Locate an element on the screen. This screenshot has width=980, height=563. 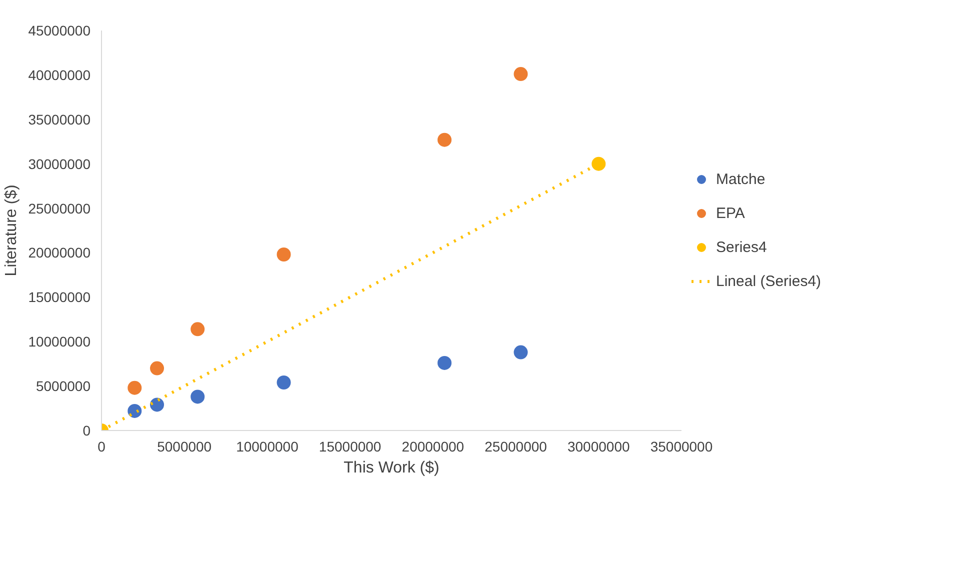
x-tick-label: 20000000 is located at coordinates (433, 446).